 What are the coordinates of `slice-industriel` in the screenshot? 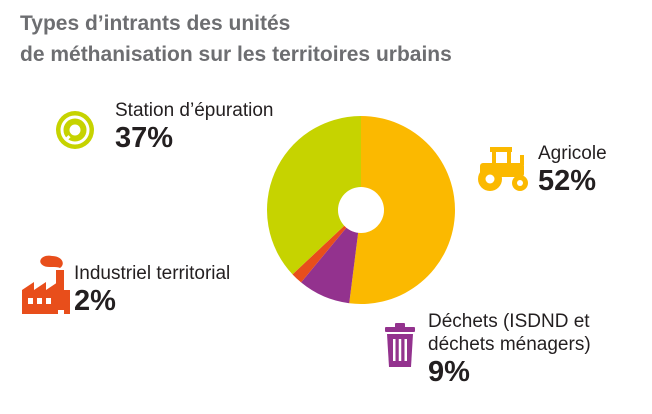 It's located at (326, 246).